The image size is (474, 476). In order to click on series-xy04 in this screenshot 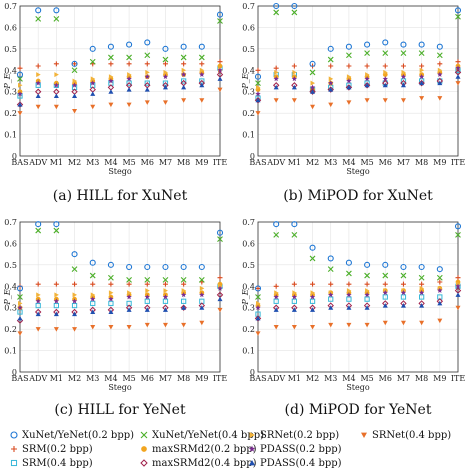, I will do `click(120, 263)`.